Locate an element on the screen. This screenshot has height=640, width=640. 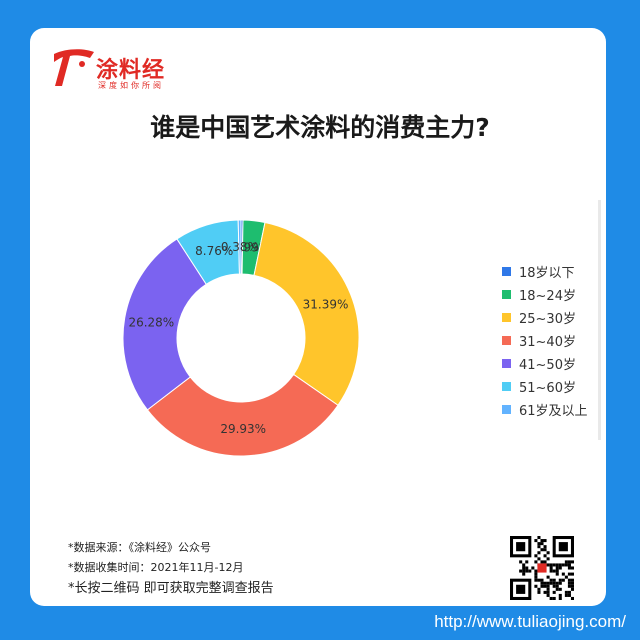
qr-code-icon is located at coordinates (542, 568).